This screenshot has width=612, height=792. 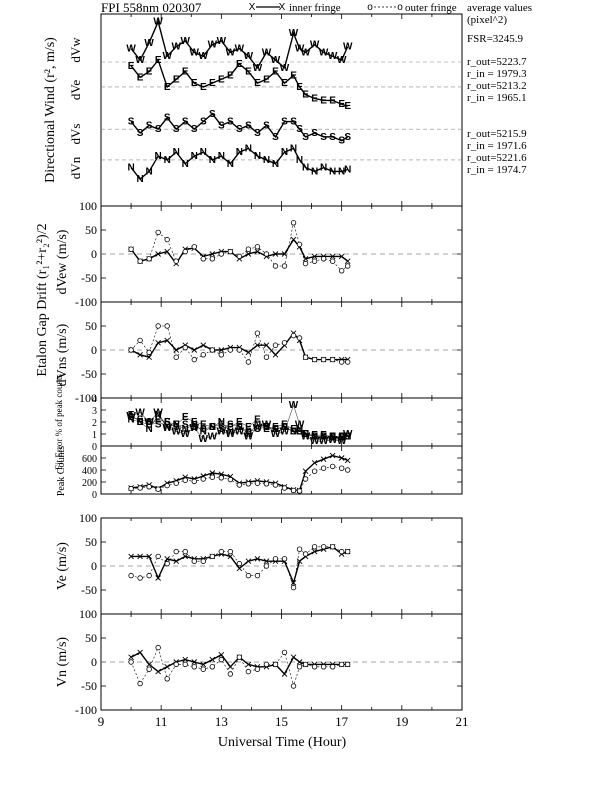 What do you see at coordinates (75, 134) in the screenshot?
I see `wind-sublabel-vs: dVs` at bounding box center [75, 134].